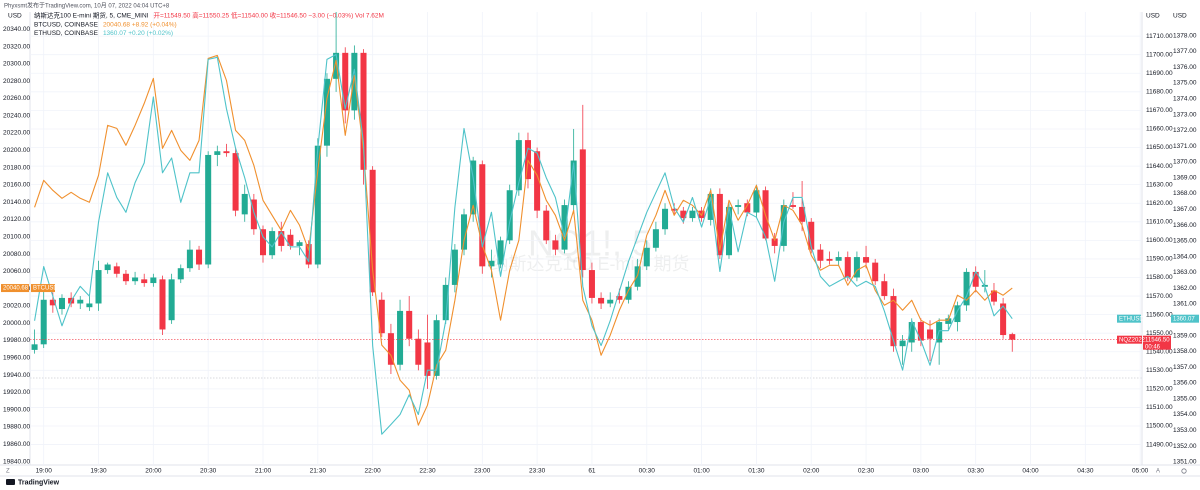  I want to click on x-tick-label: 02:00, so click(811, 471).